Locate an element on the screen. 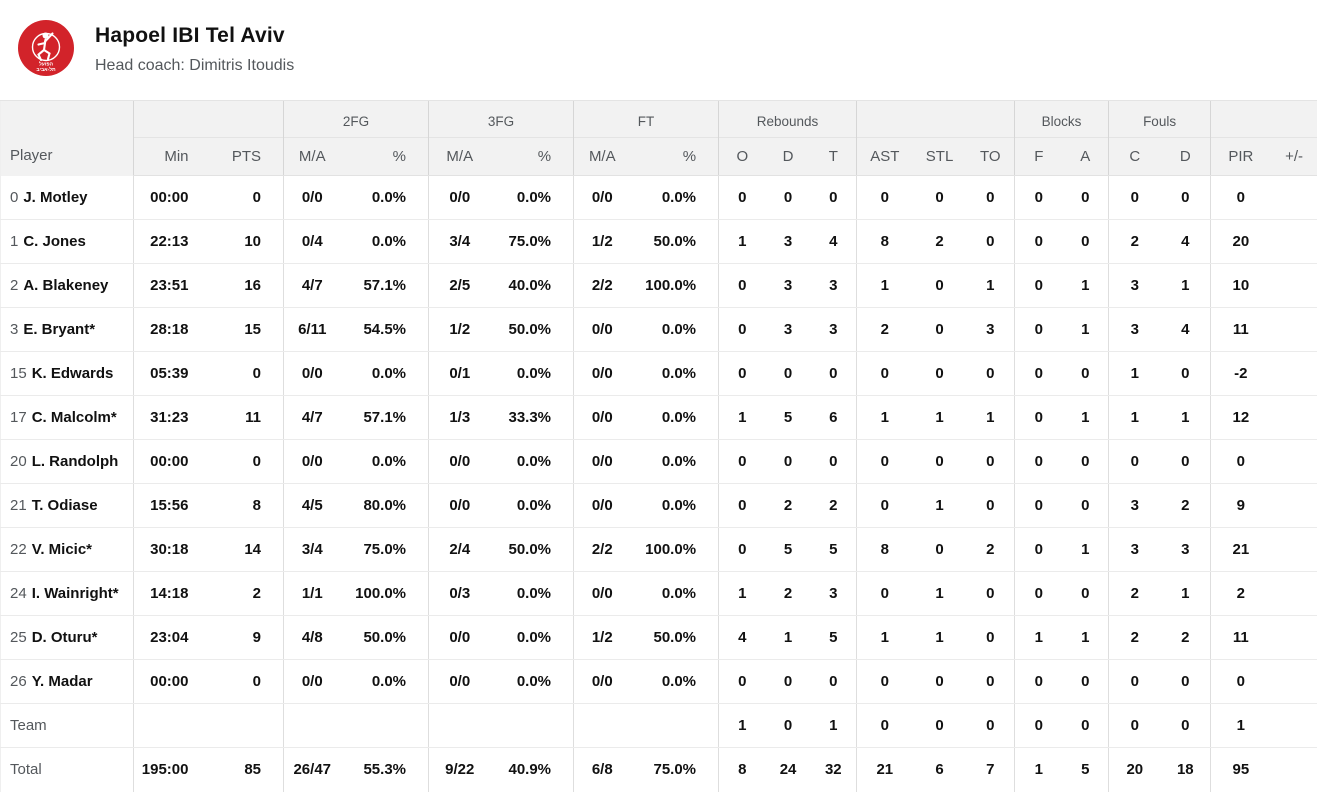 This screenshot has height=792, width=1317. stat-foul-c: 0 is located at coordinates (1135, 682).